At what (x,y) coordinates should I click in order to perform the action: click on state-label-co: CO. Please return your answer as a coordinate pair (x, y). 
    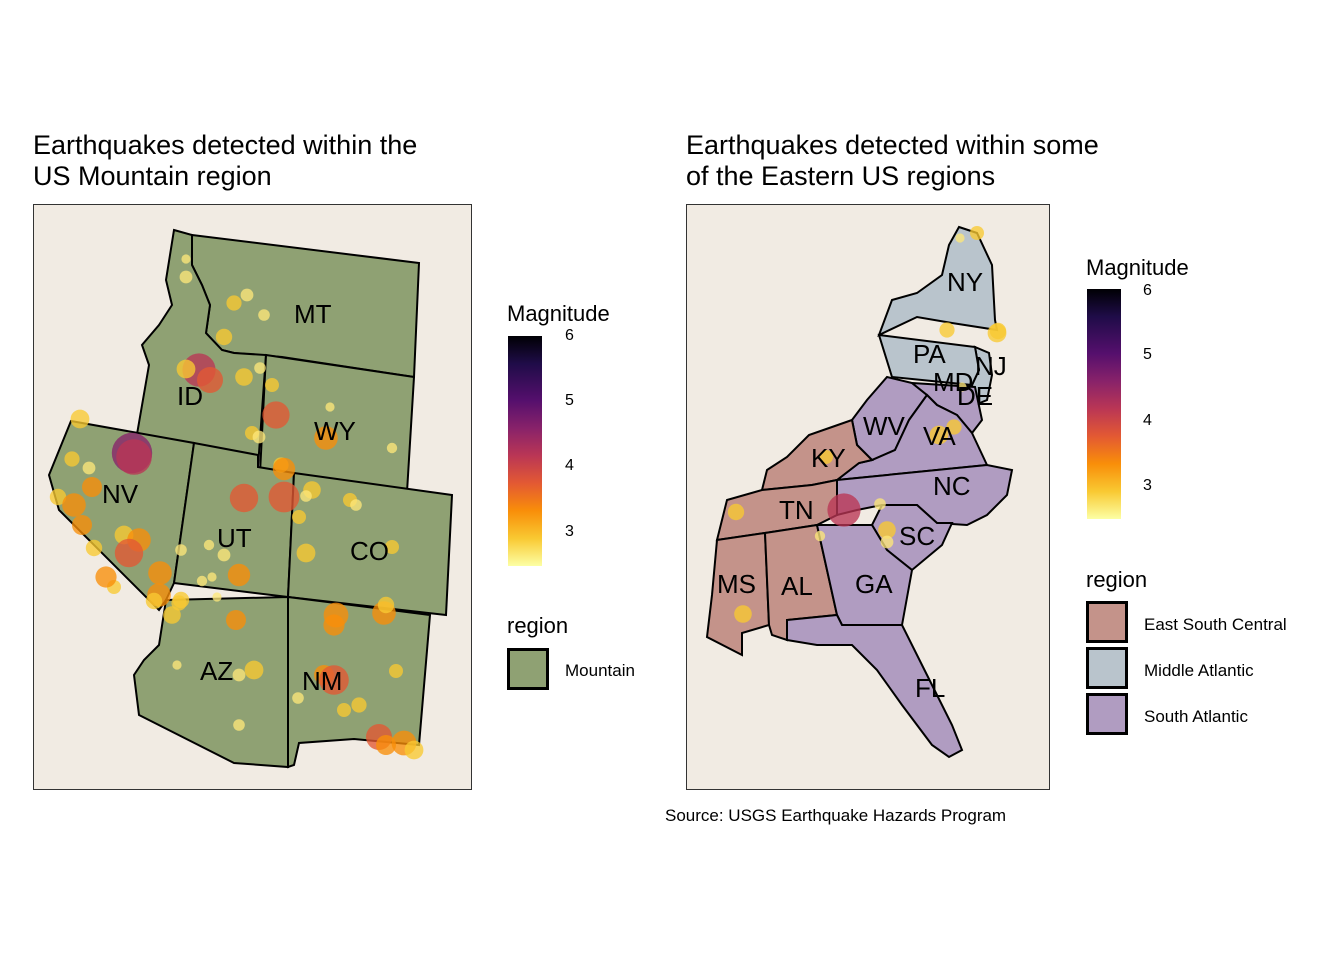
    Looking at the image, I should click on (369, 551).